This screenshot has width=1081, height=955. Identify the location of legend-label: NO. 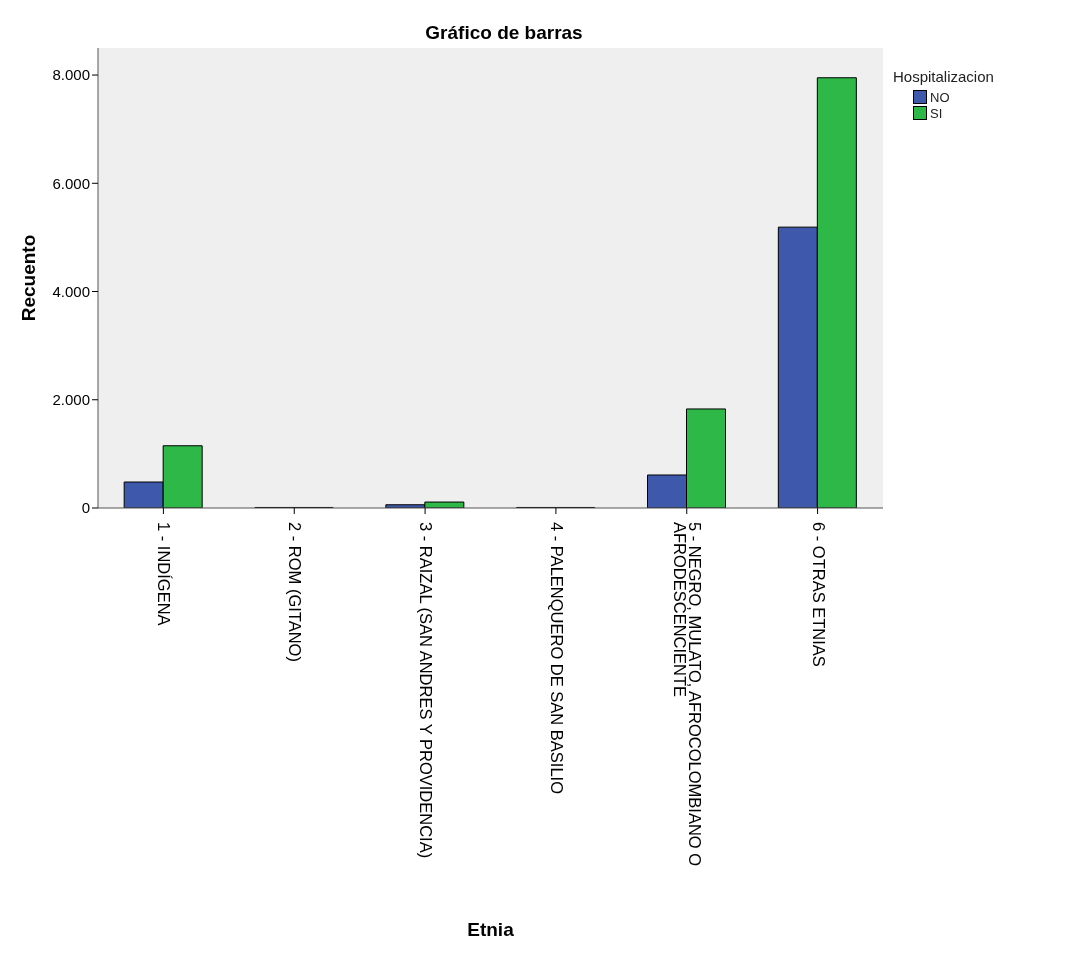
(940, 97).